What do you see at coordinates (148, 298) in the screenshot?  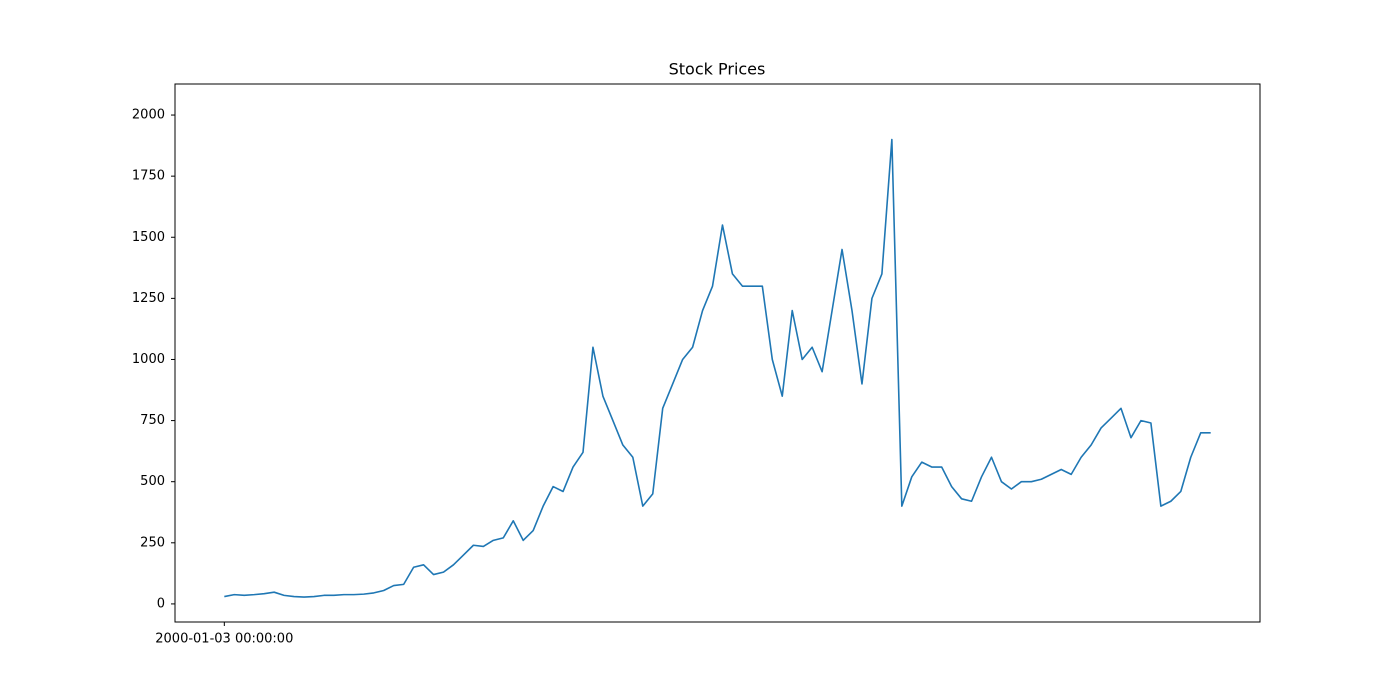 I see `y-tick-label: 1250` at bounding box center [148, 298].